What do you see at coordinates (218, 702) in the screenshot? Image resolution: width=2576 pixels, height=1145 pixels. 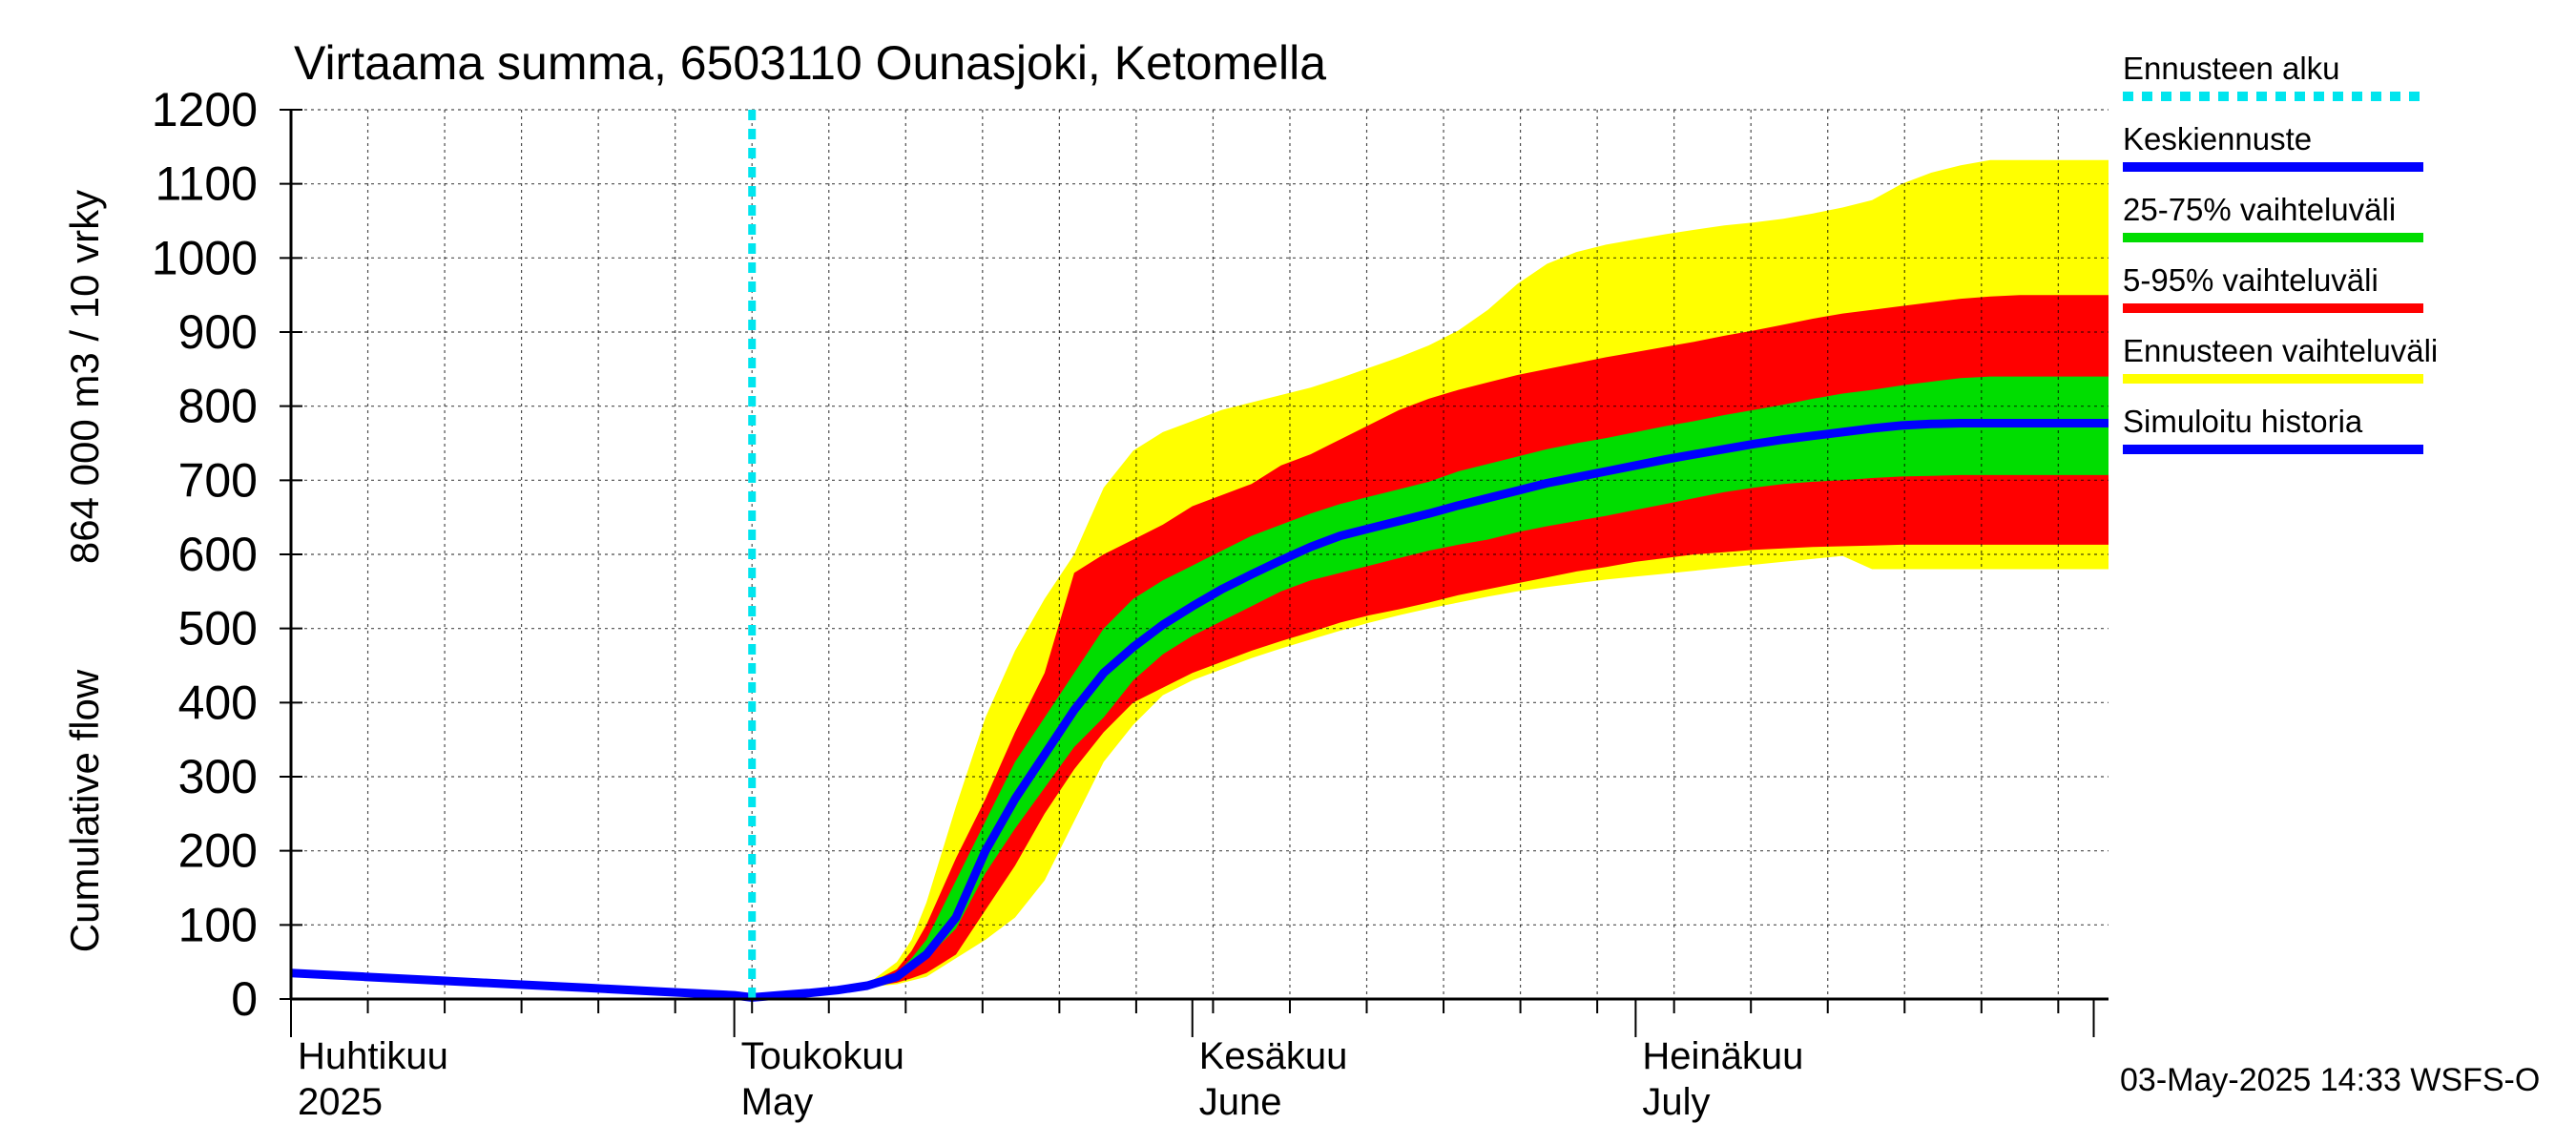 I see `y-tick-label: 400` at bounding box center [218, 702].